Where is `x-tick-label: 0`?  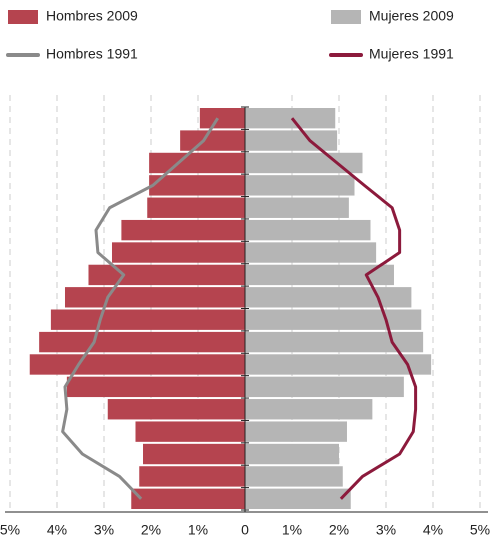
x-tick-label: 0 is located at coordinates (245, 530).